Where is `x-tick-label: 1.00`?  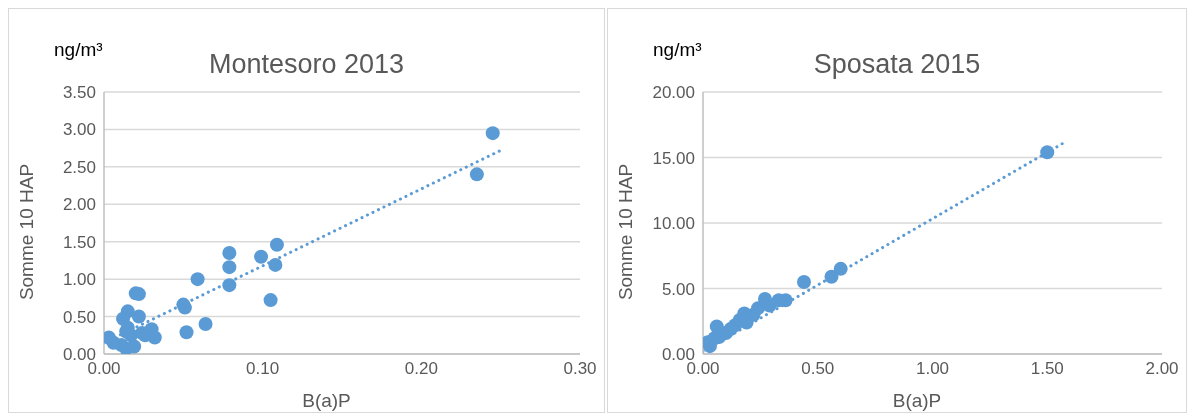 x-tick-label: 1.00 is located at coordinates (932, 369).